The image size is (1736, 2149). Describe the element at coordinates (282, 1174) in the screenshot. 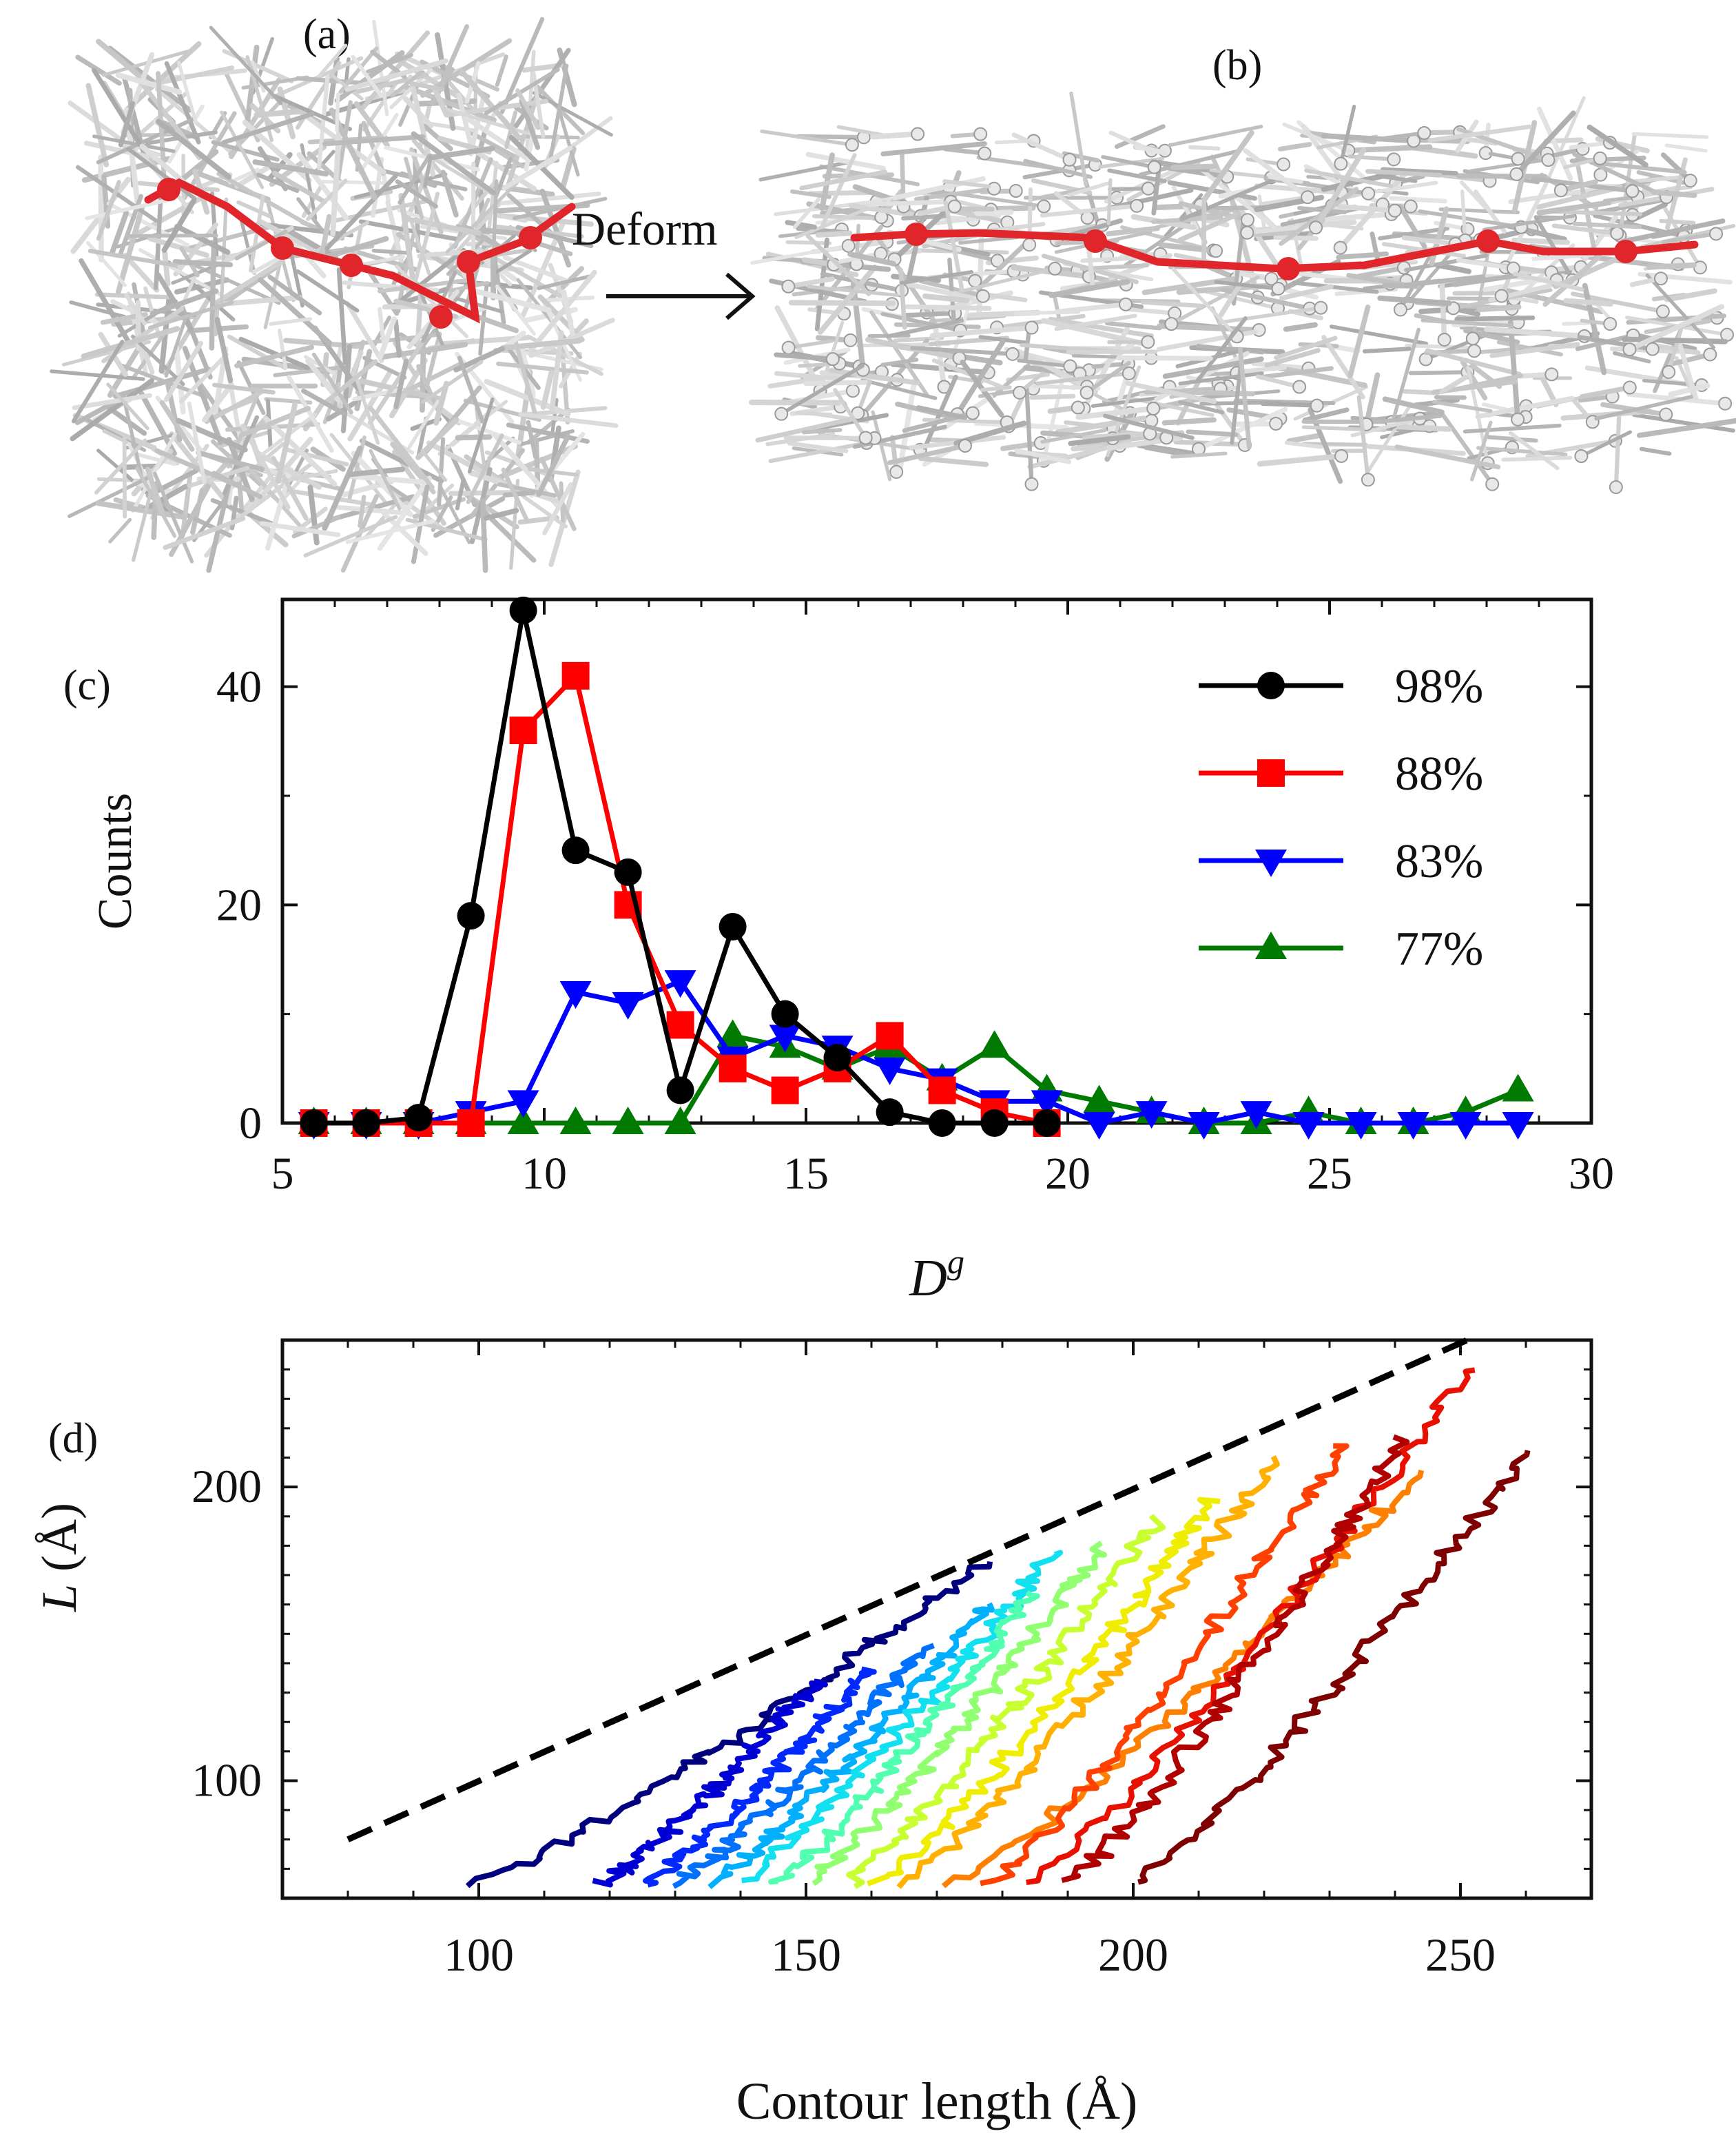

I see `x-tick-label: 5` at that location.